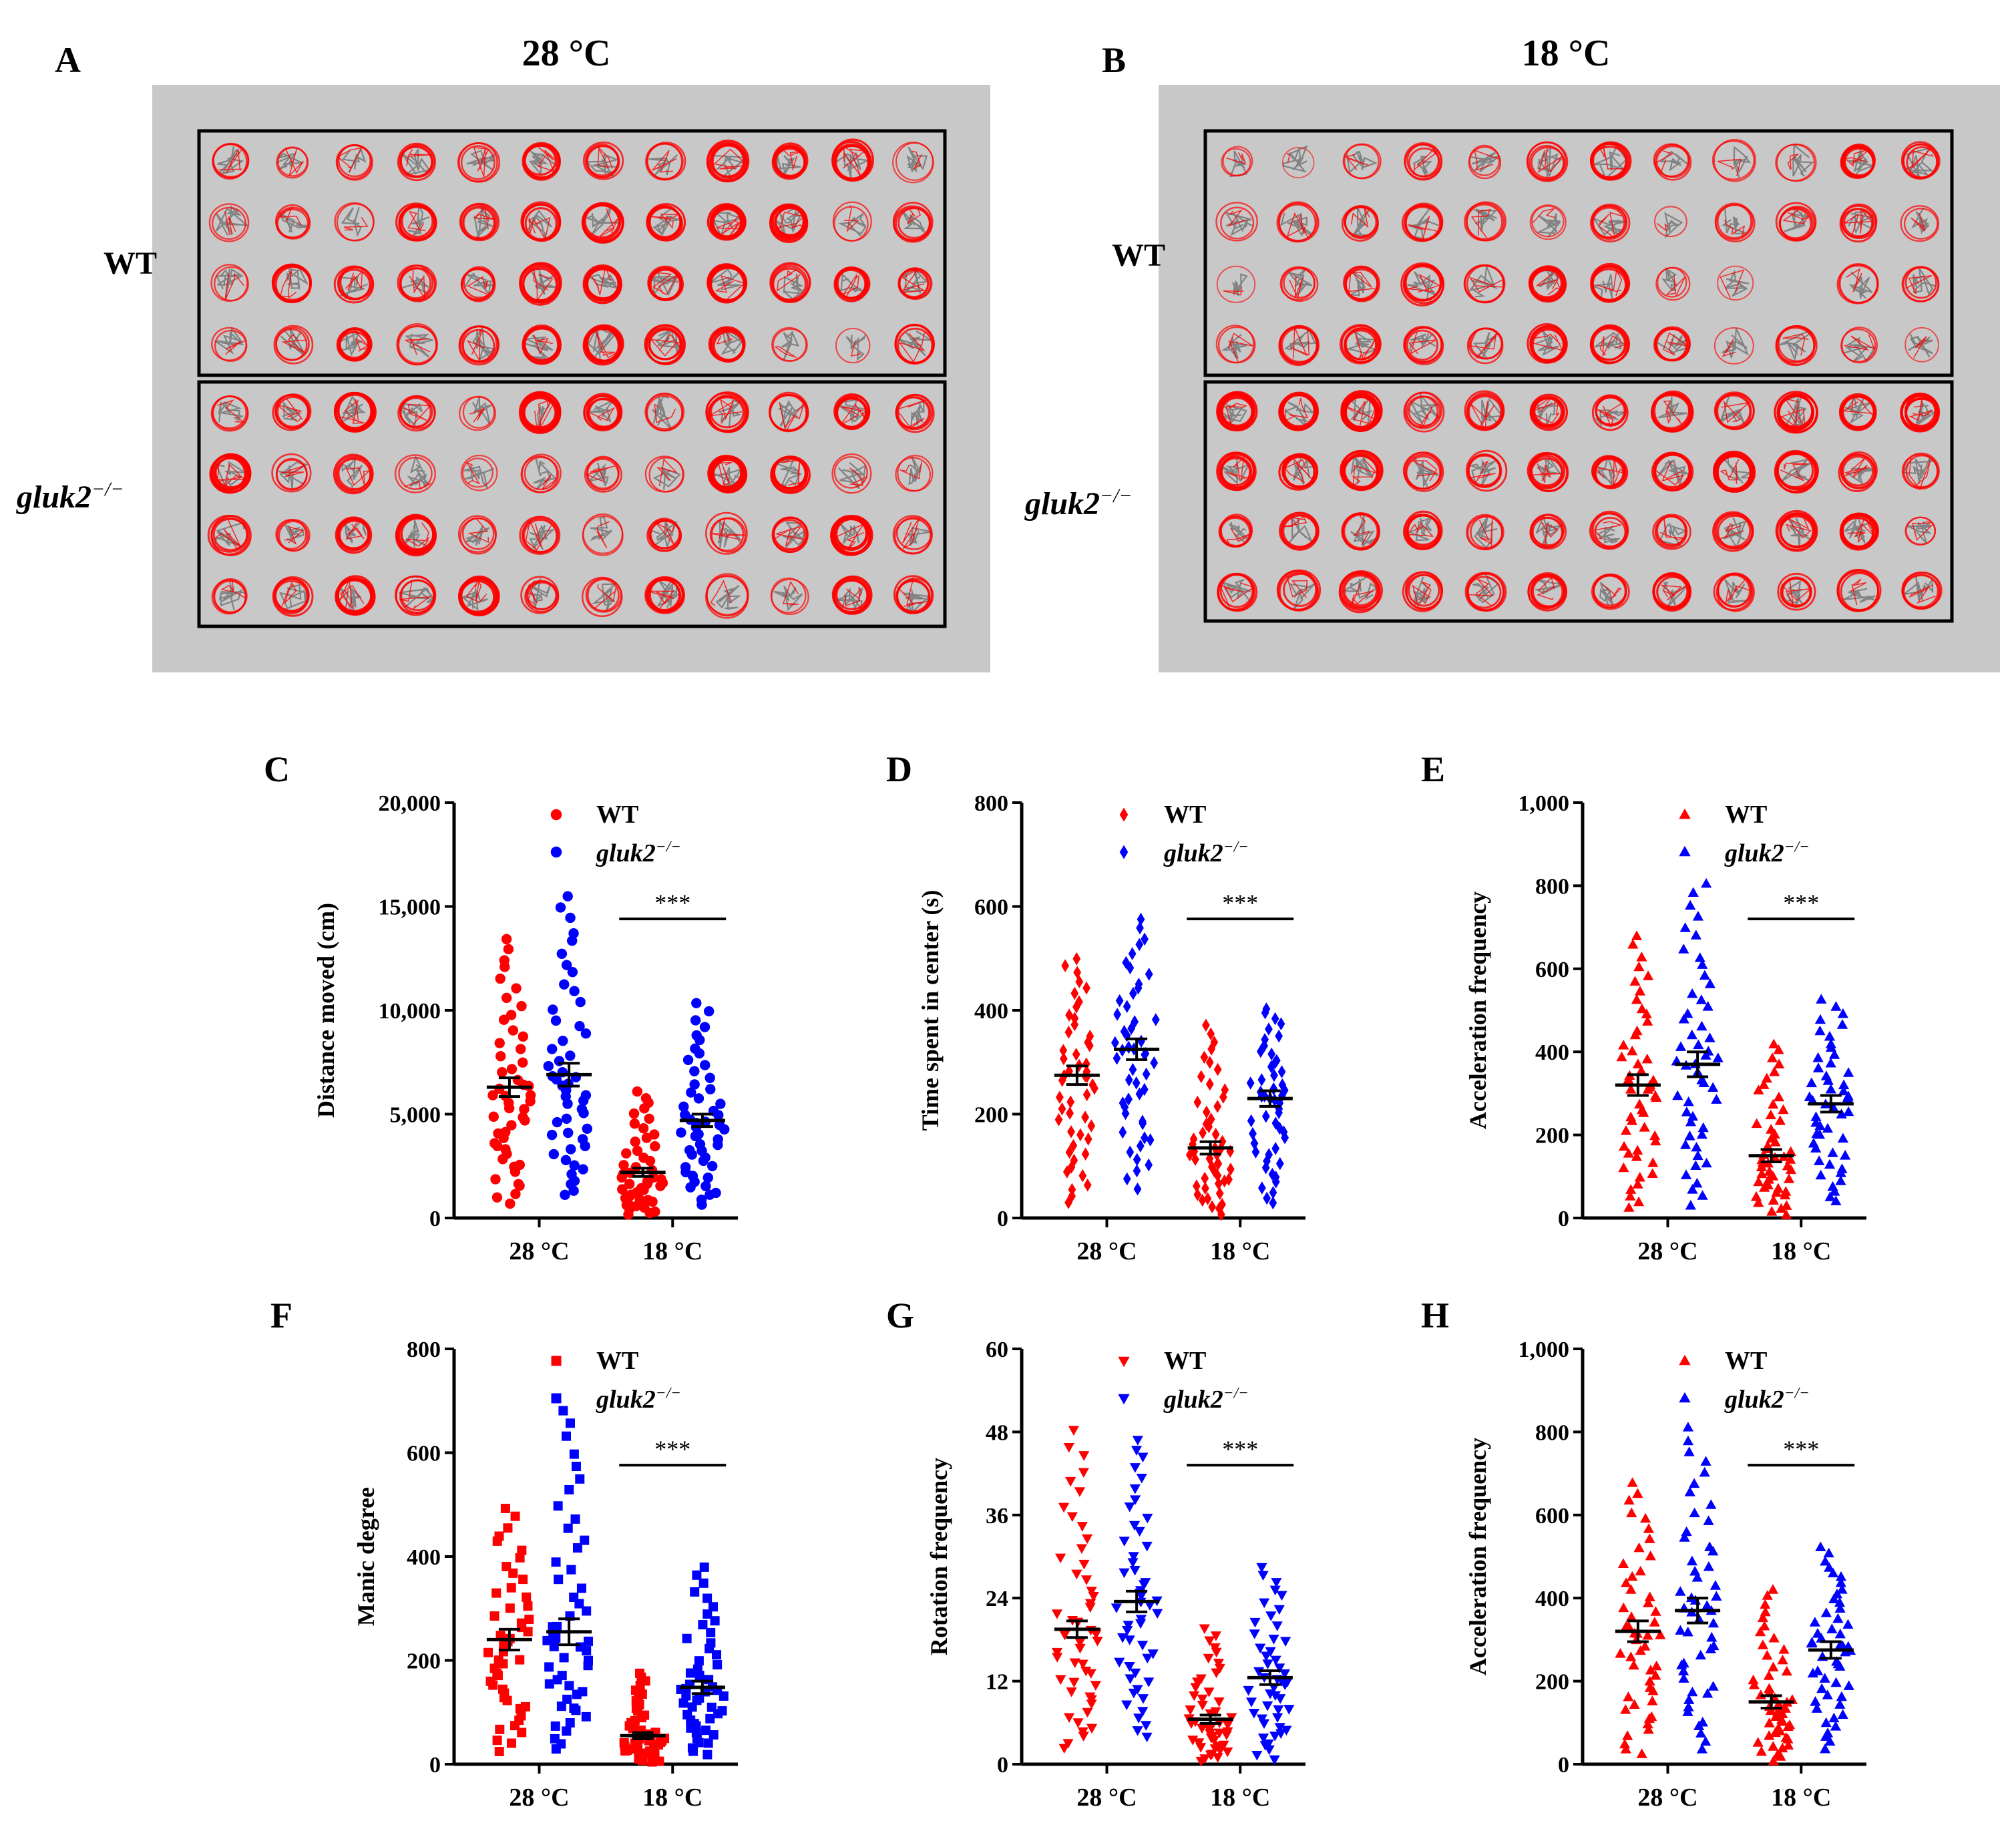 Image resolution: width=2016 pixels, height=1833 pixels. Describe the element at coordinates (556, 815) in the screenshot. I see `legend-wt-marker` at that location.